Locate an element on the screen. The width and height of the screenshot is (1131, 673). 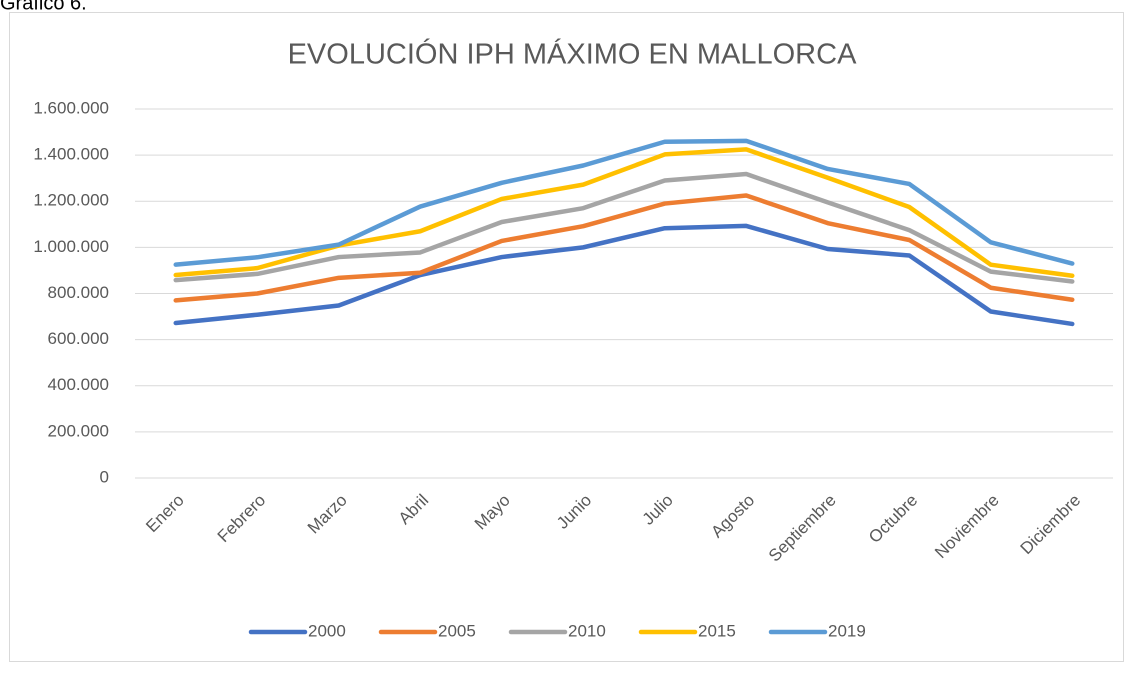
chart-title: EVOLUCIÓN IPH MÁXIMO EN MALLORCA is located at coordinates (572, 54).